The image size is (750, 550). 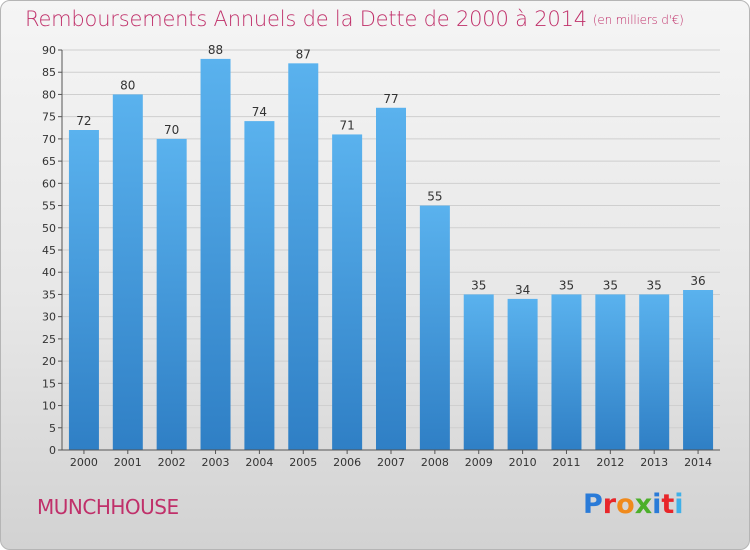 I want to click on logo-letter: t, so click(x=668, y=504).